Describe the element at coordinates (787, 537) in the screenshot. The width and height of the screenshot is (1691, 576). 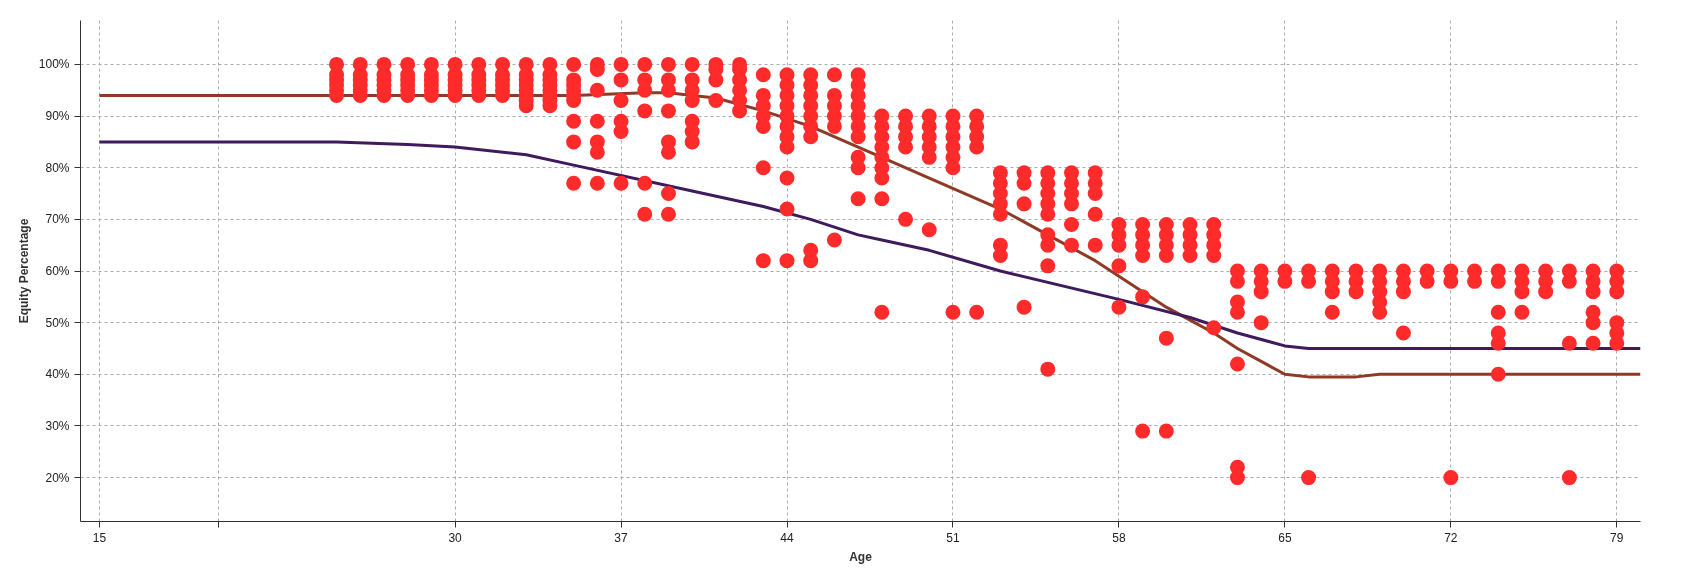
I see `x-tick-label: 44` at that location.